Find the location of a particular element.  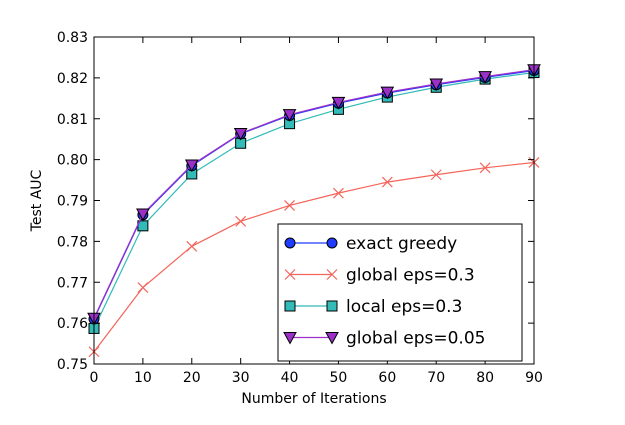

y-axis-label: Test AUC is located at coordinates (37, 200).